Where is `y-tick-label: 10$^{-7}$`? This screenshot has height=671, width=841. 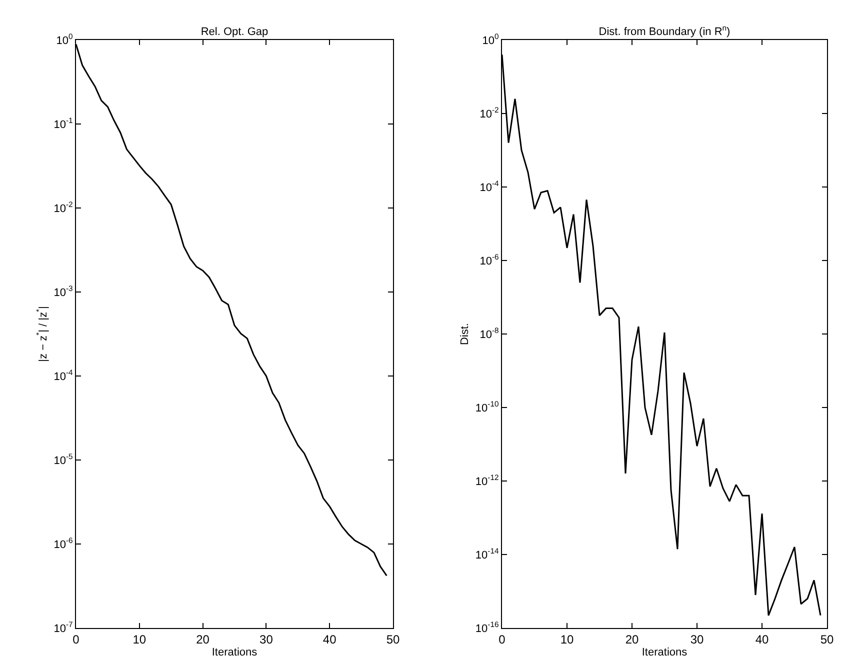
y-tick-label: 10$^{-7}$ is located at coordinates (63, 627).